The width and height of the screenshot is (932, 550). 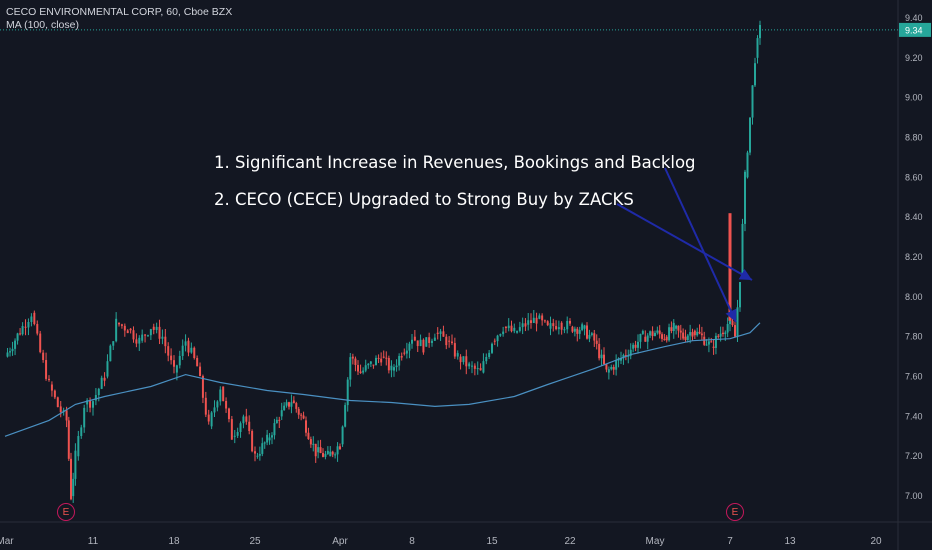 What do you see at coordinates (42, 25) in the screenshot?
I see `indicator-label: MA (100, close)` at bounding box center [42, 25].